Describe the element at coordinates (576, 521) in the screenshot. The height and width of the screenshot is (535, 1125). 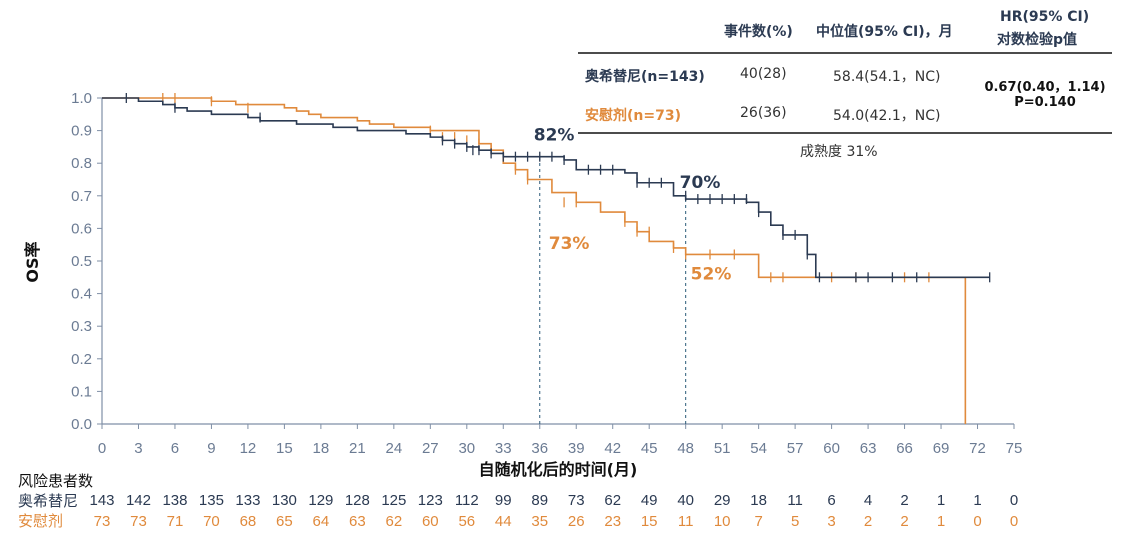
I see `risk-value-placebo: 26` at that location.